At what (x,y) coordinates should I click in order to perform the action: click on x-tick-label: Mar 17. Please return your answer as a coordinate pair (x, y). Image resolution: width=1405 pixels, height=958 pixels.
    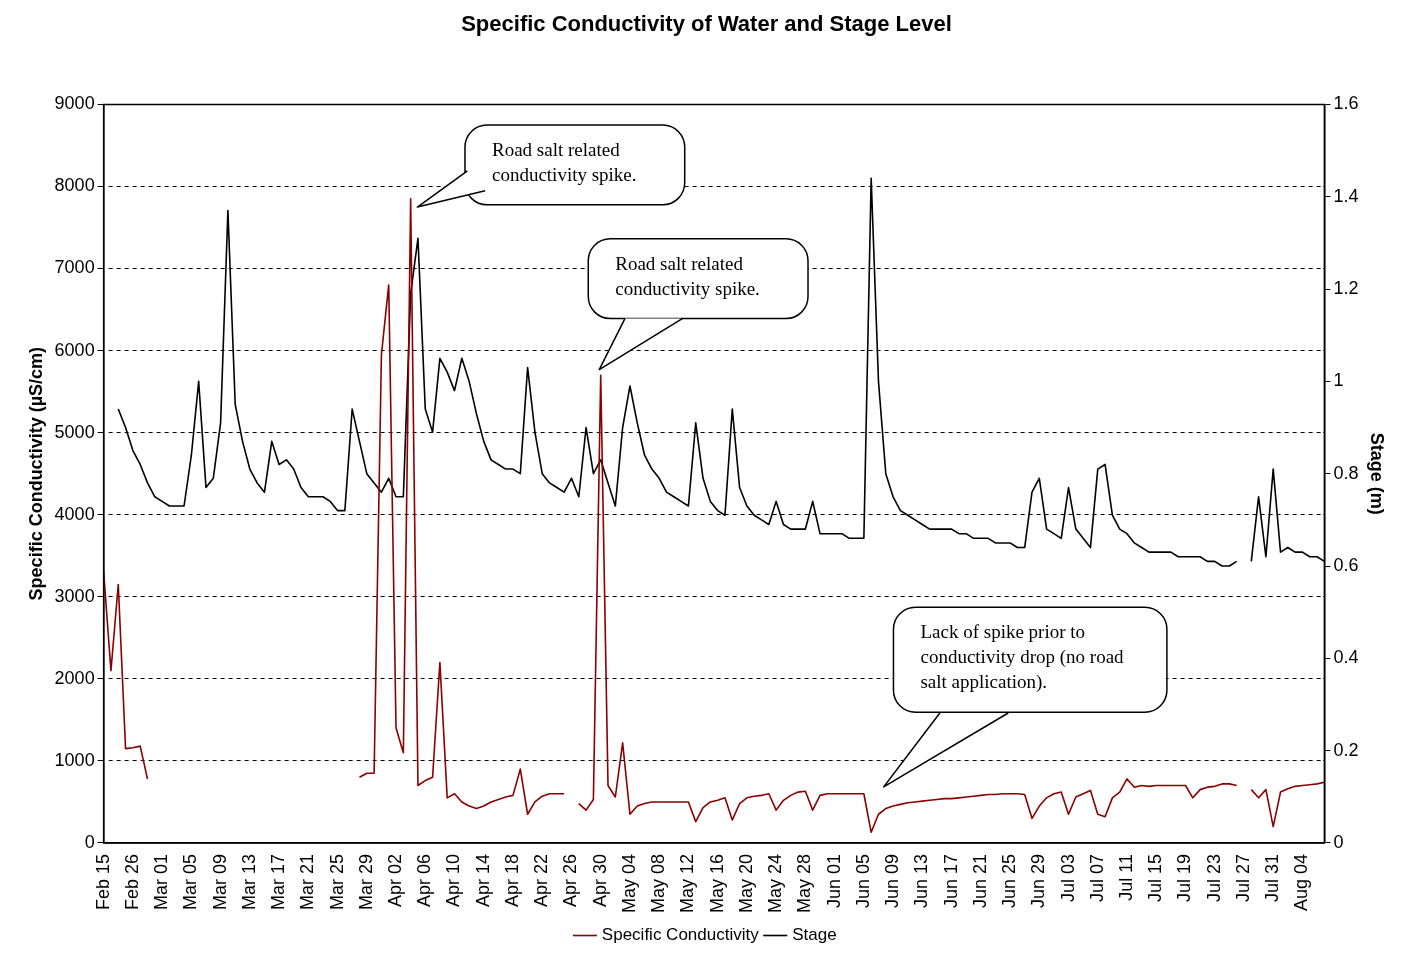
    Looking at the image, I should click on (278, 881).